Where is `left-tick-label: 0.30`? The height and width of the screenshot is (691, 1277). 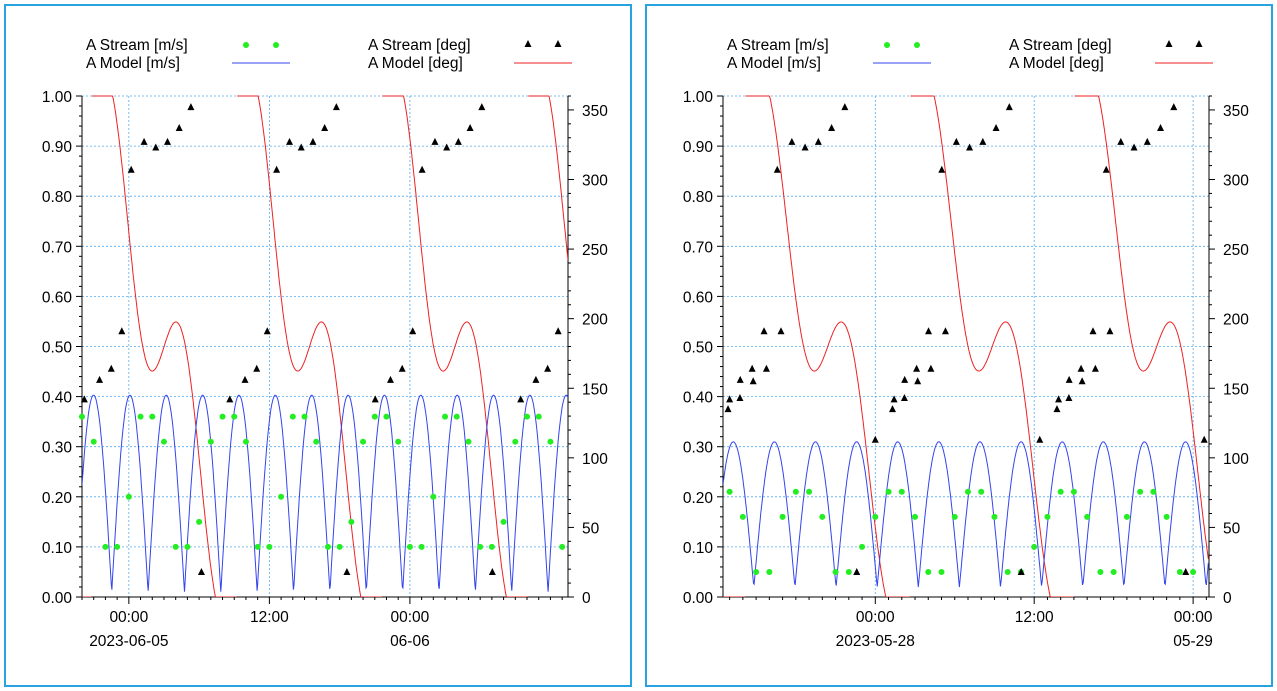
left-tick-label: 0.30 is located at coordinates (57, 448).